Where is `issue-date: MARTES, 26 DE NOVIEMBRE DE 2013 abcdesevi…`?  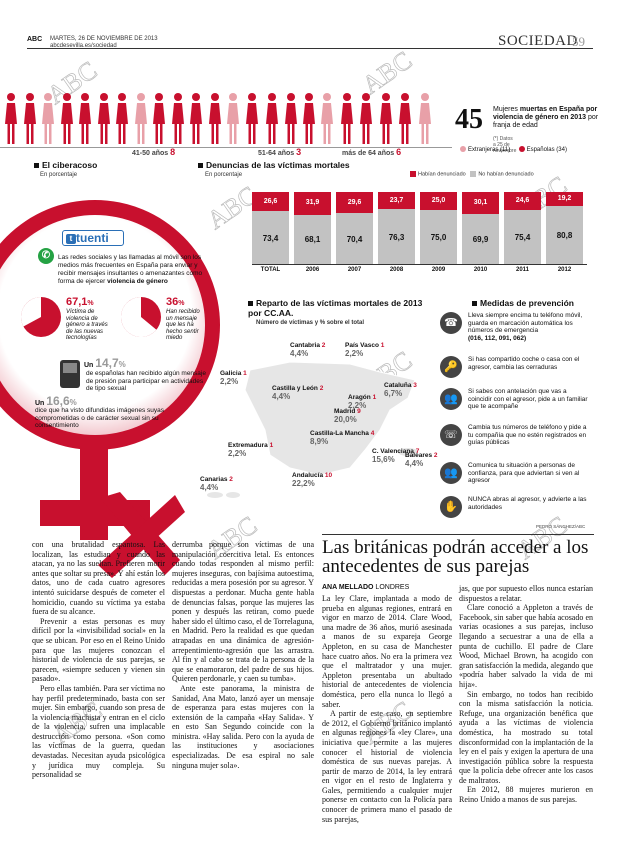
issue-date: MARTES, 26 DE NOVIEMBRE DE 2013 abcdesevi… is located at coordinates (104, 42).